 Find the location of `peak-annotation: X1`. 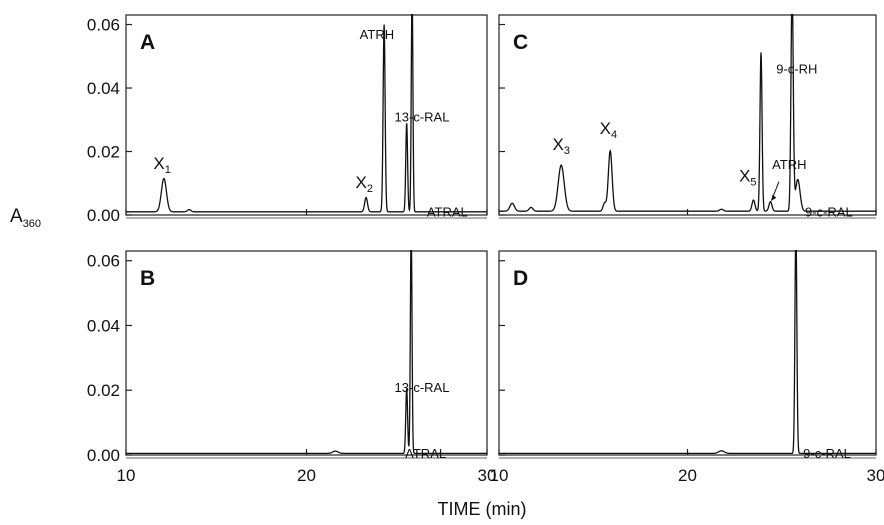

peak-annotation: X1 is located at coordinates (161, 165).